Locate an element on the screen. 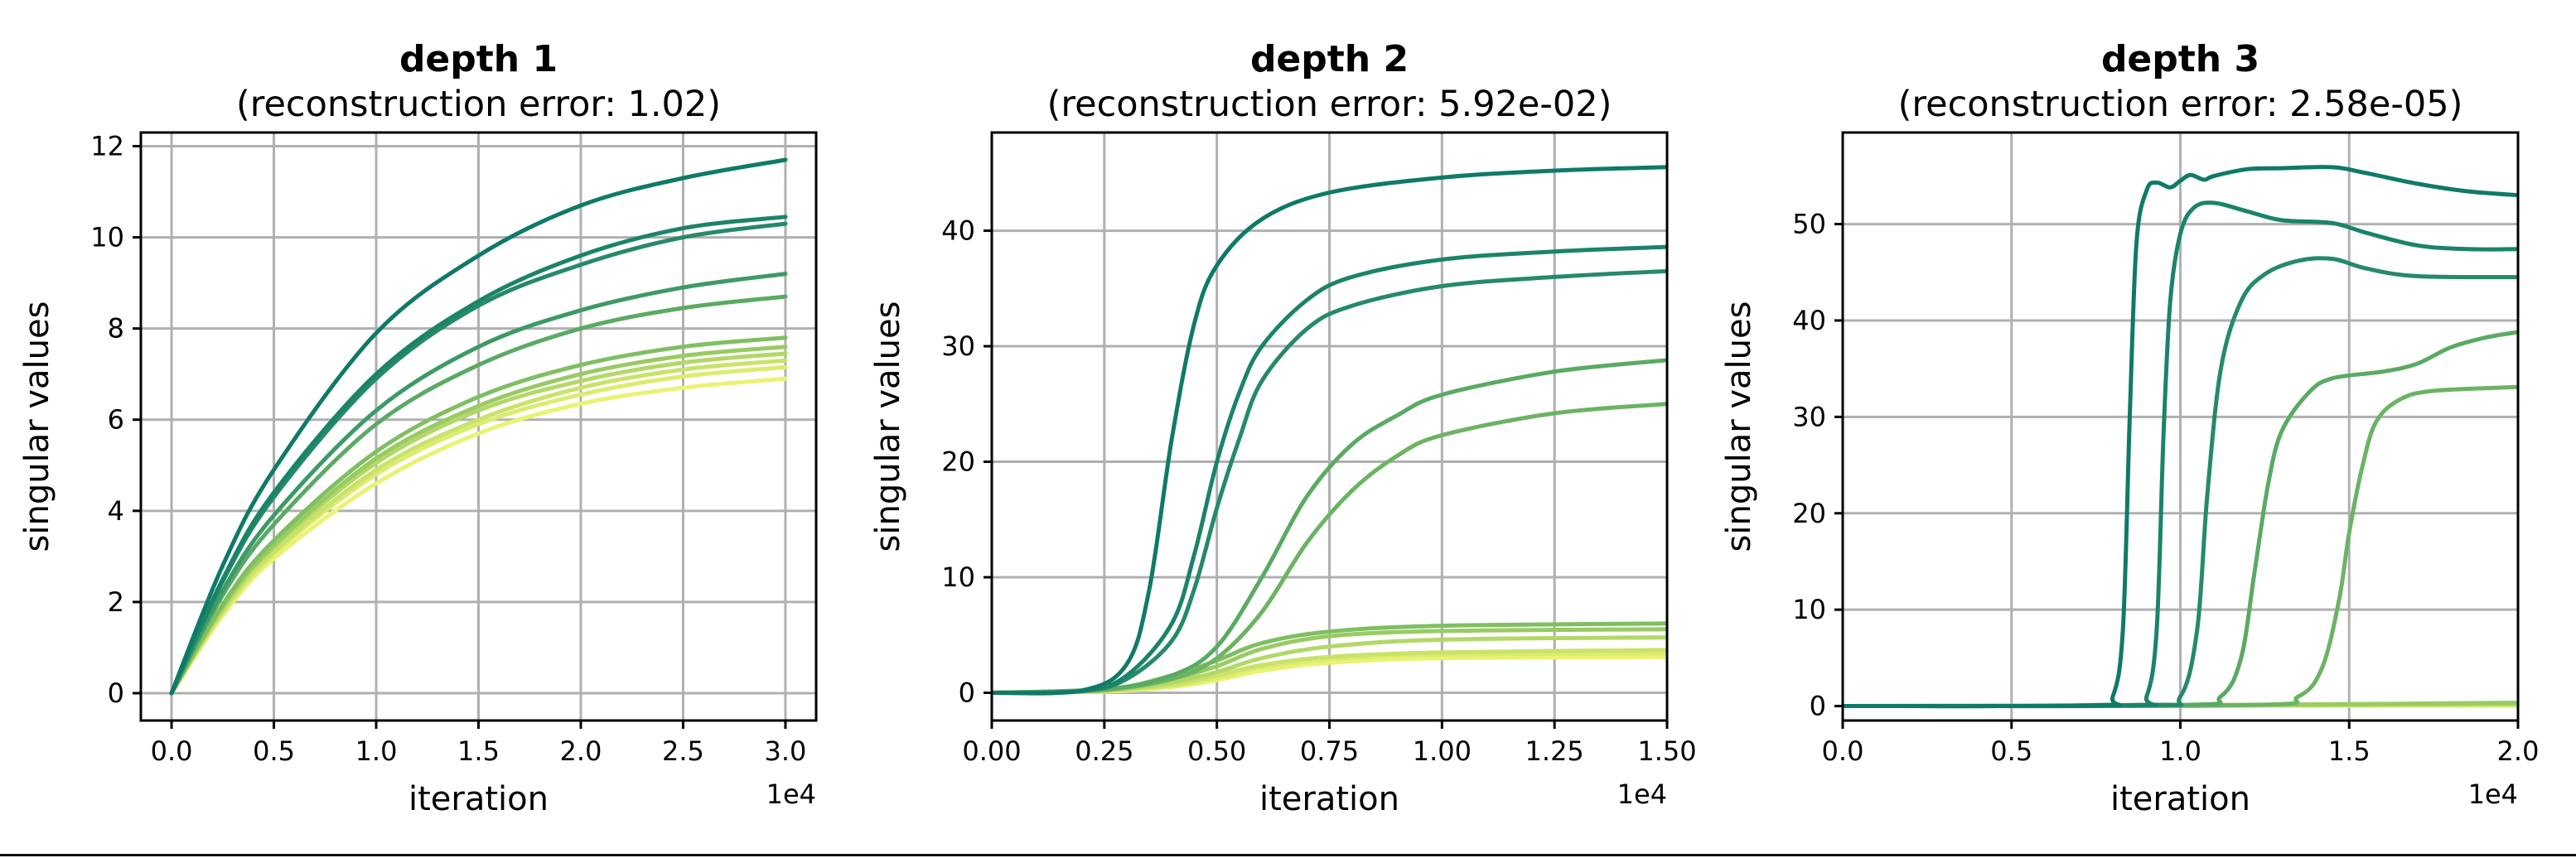 The image size is (2576, 858). x-tick-label: 0.00 is located at coordinates (991, 751).